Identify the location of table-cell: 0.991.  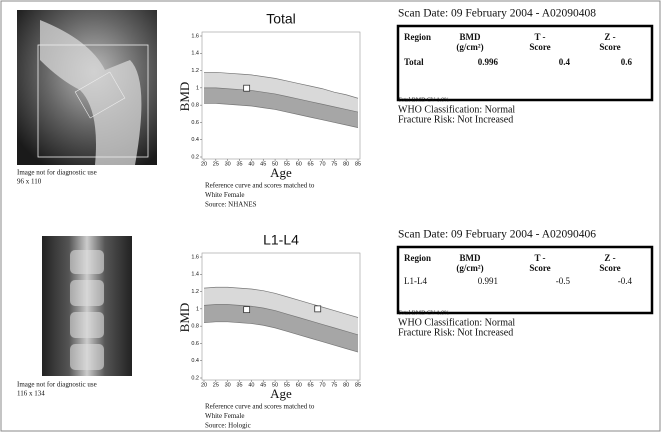
(488, 281).